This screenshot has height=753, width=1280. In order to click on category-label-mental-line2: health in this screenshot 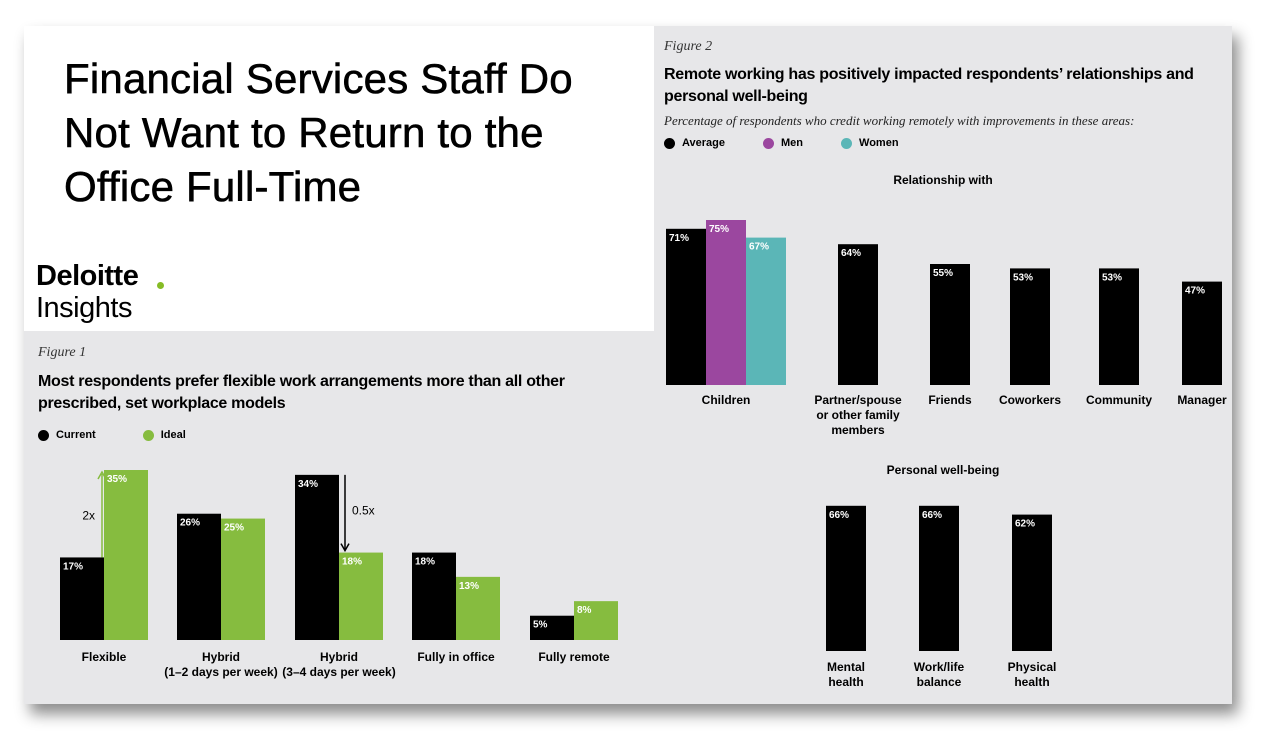, I will do `click(845, 682)`.